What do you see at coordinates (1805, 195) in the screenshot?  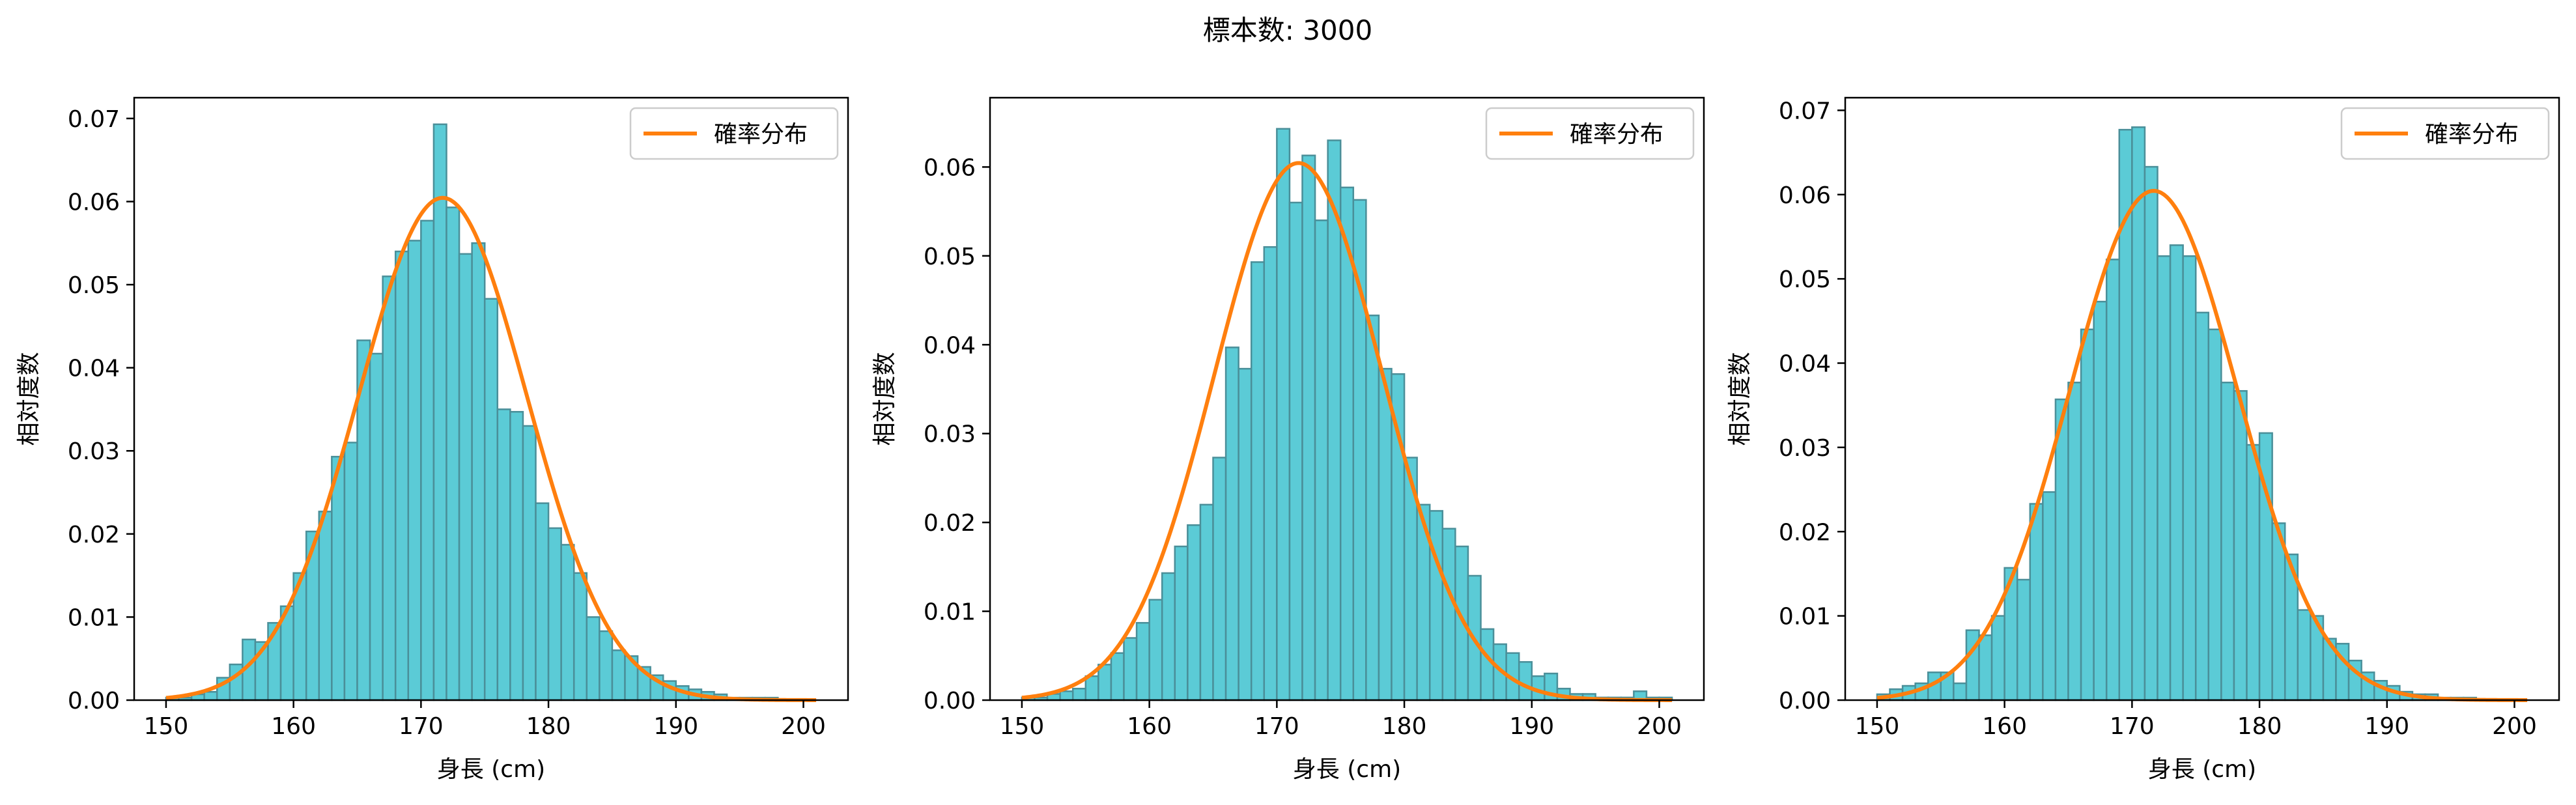 I see `y-tick-label: 0.06` at bounding box center [1805, 195].